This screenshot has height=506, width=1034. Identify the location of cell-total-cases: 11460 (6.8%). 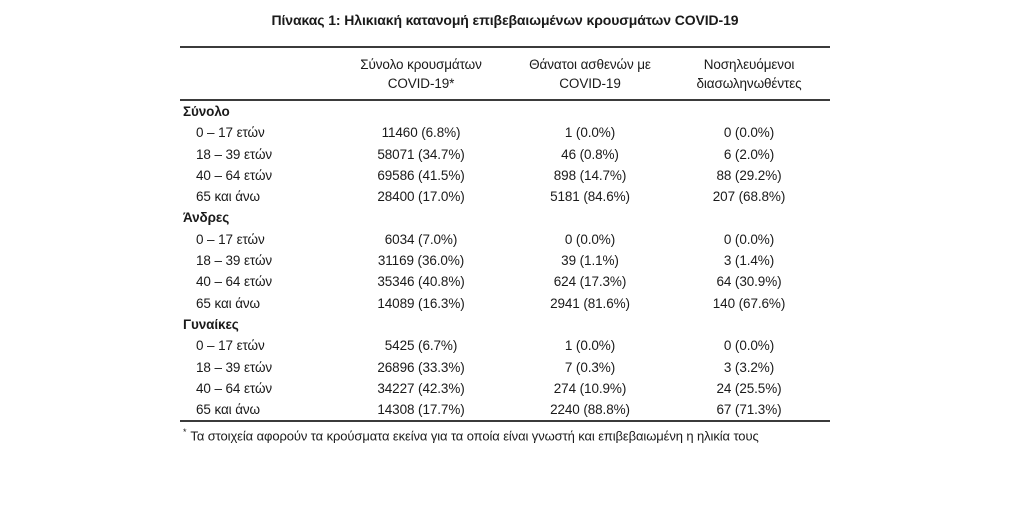
(421, 133).